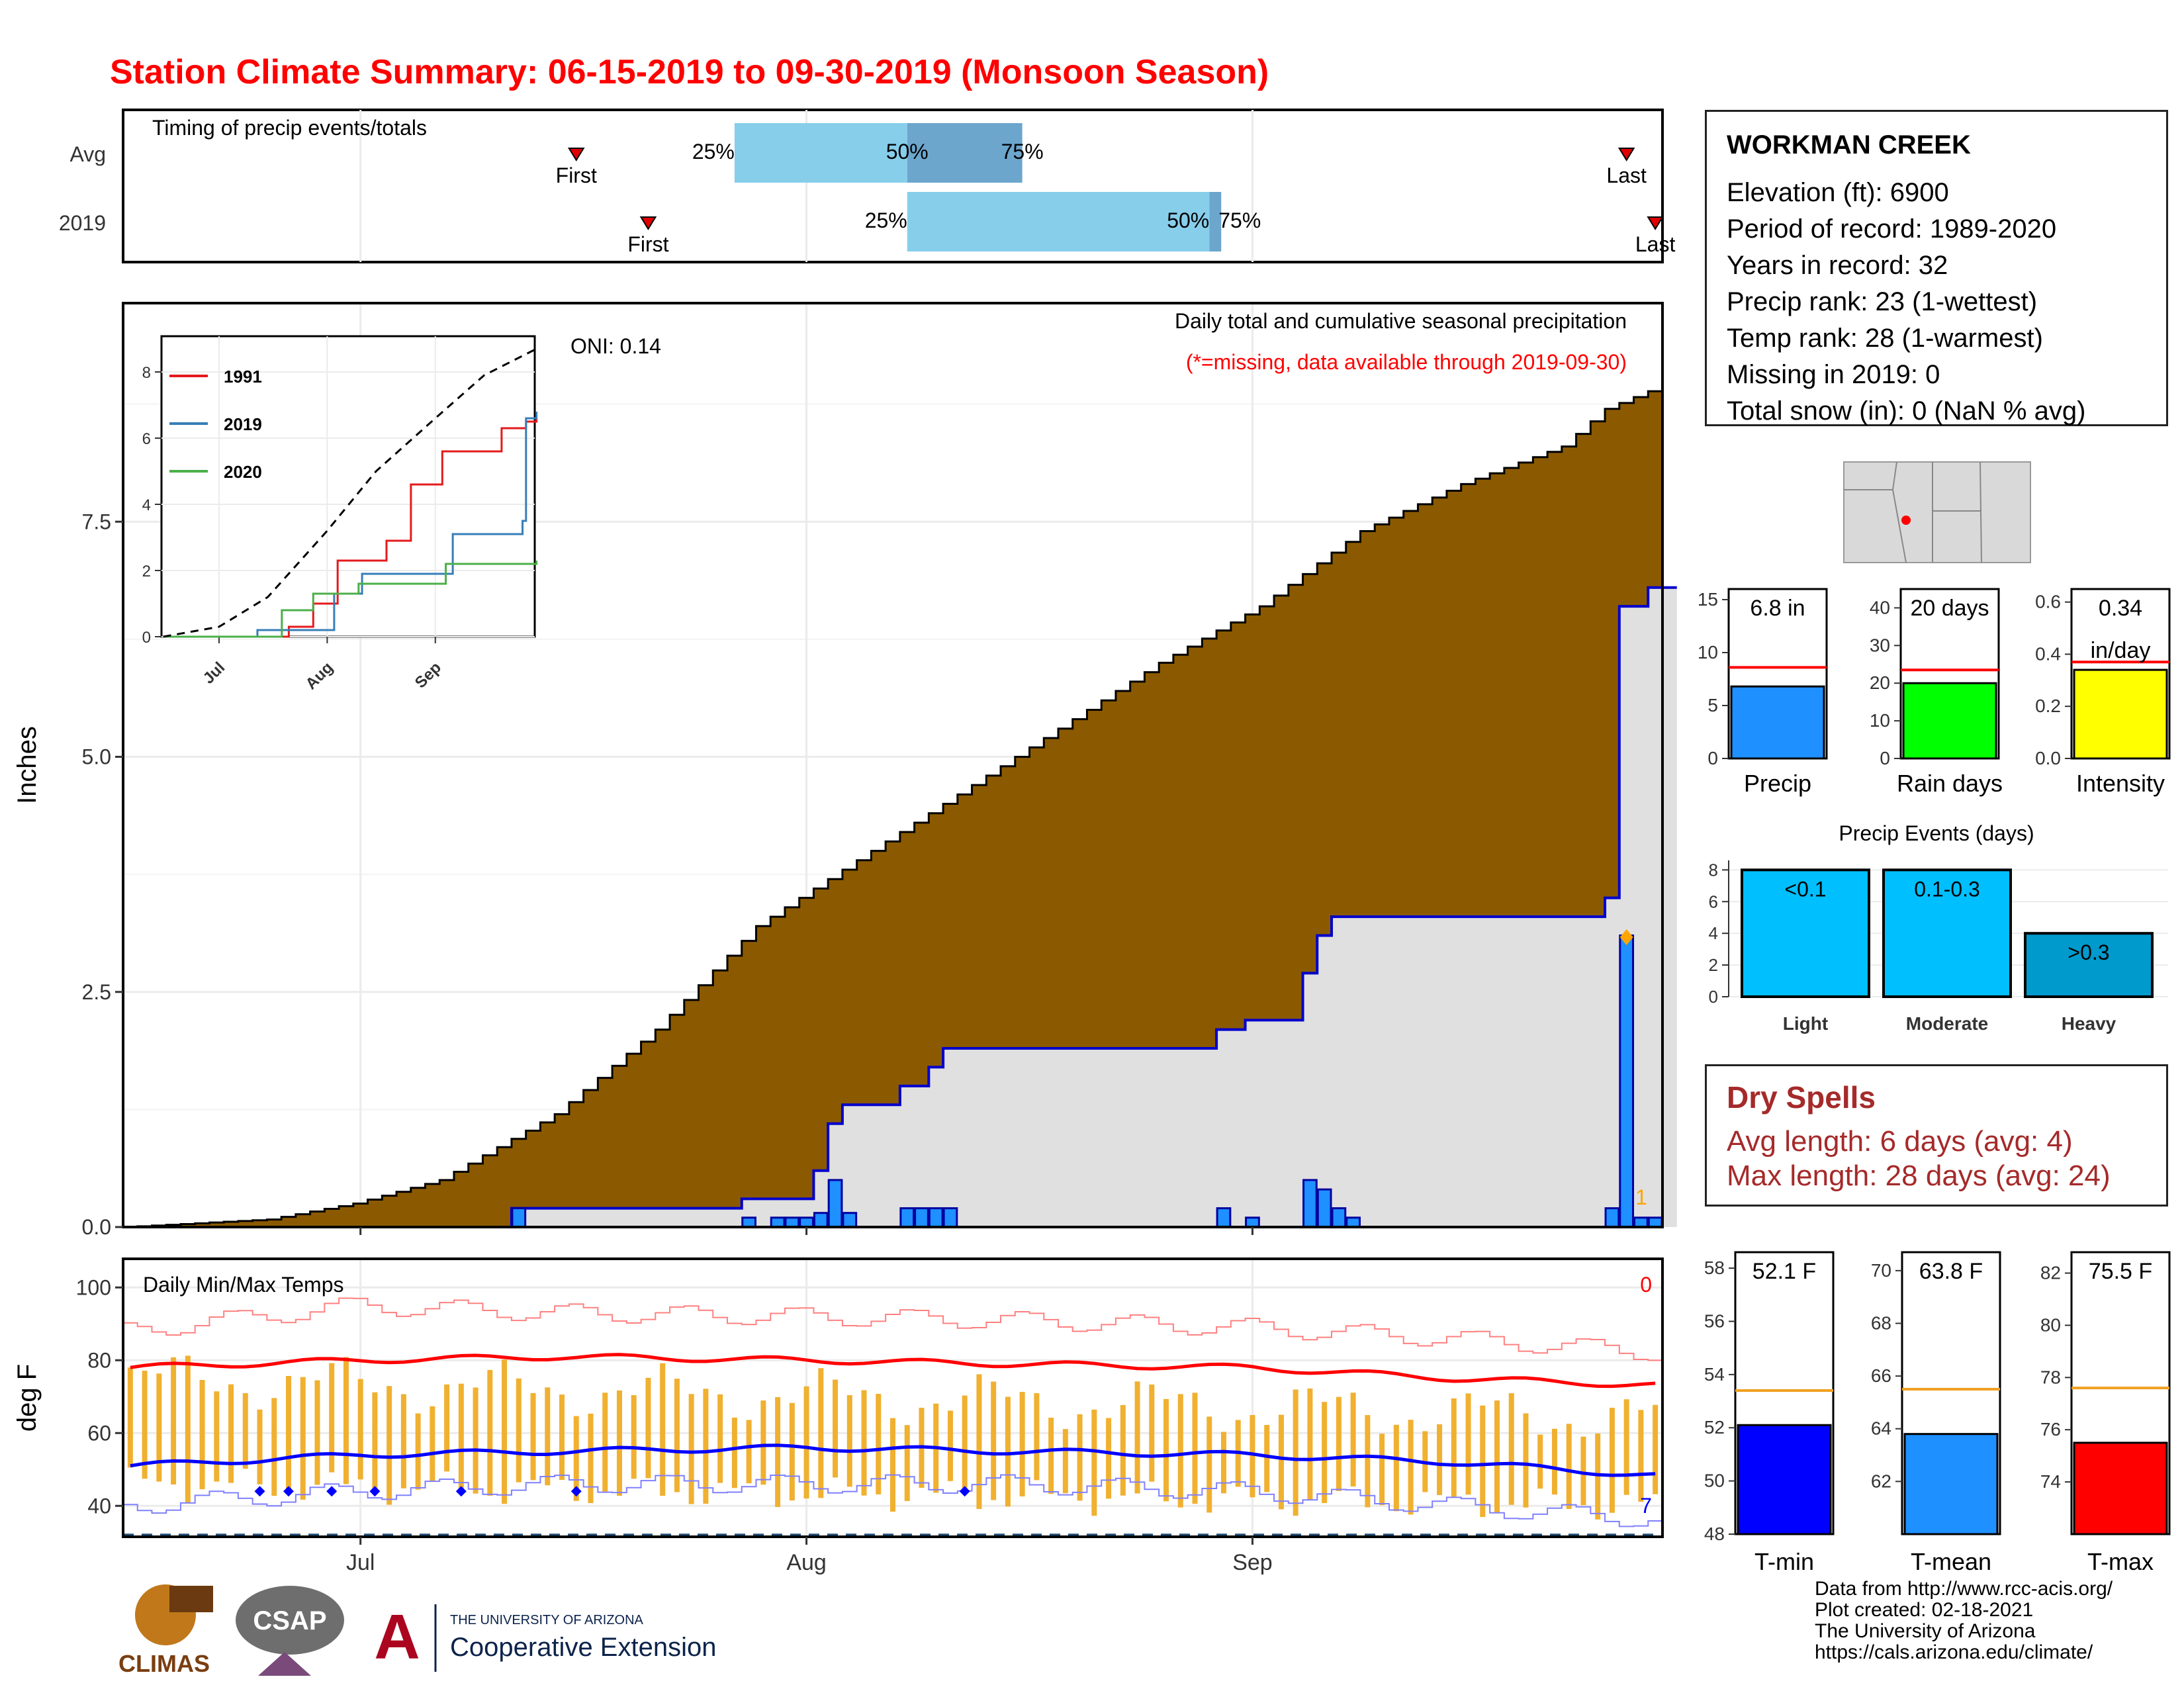  What do you see at coordinates (1777, 608) in the screenshot?
I see `mini-precip-value: 6.8 in` at bounding box center [1777, 608].